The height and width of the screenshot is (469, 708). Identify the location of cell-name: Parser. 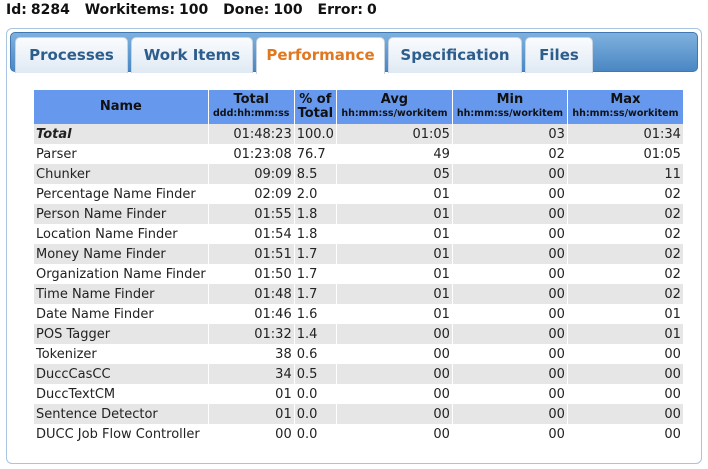
(121, 154).